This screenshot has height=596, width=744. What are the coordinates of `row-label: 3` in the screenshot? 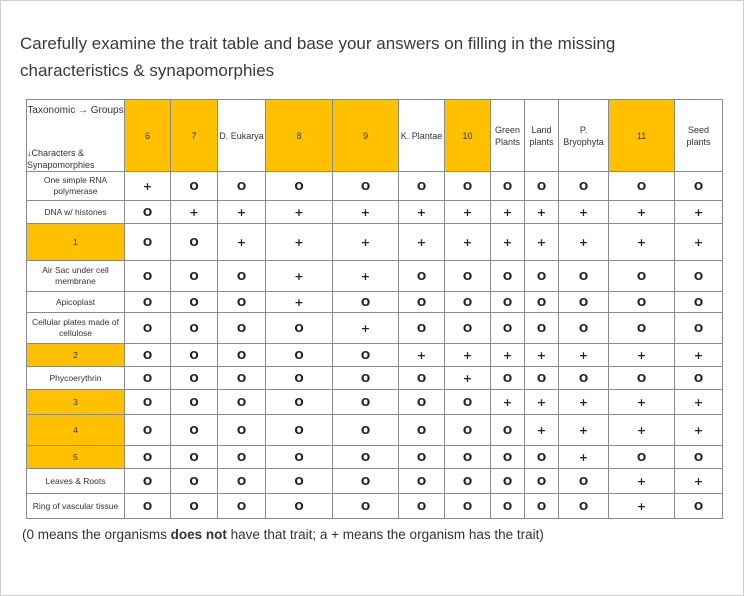 It's located at (75, 402).